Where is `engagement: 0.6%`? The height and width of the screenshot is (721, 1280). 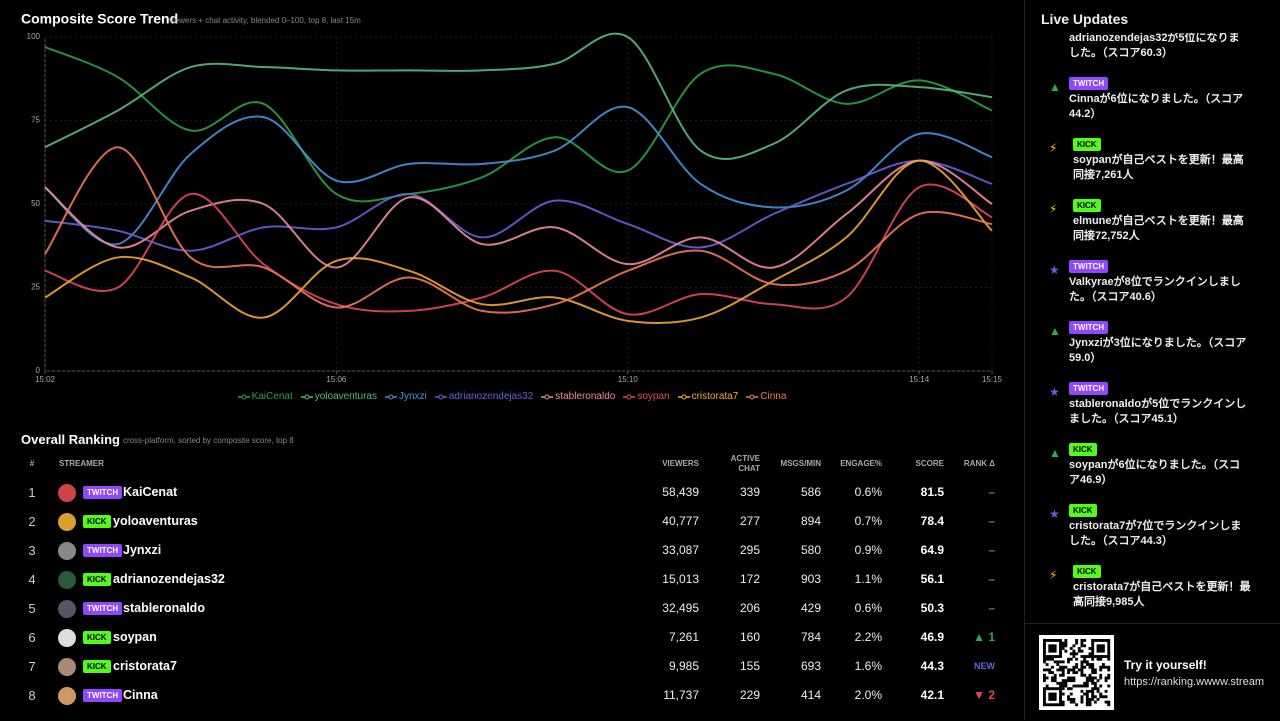 engagement: 0.6% is located at coordinates (868, 608).